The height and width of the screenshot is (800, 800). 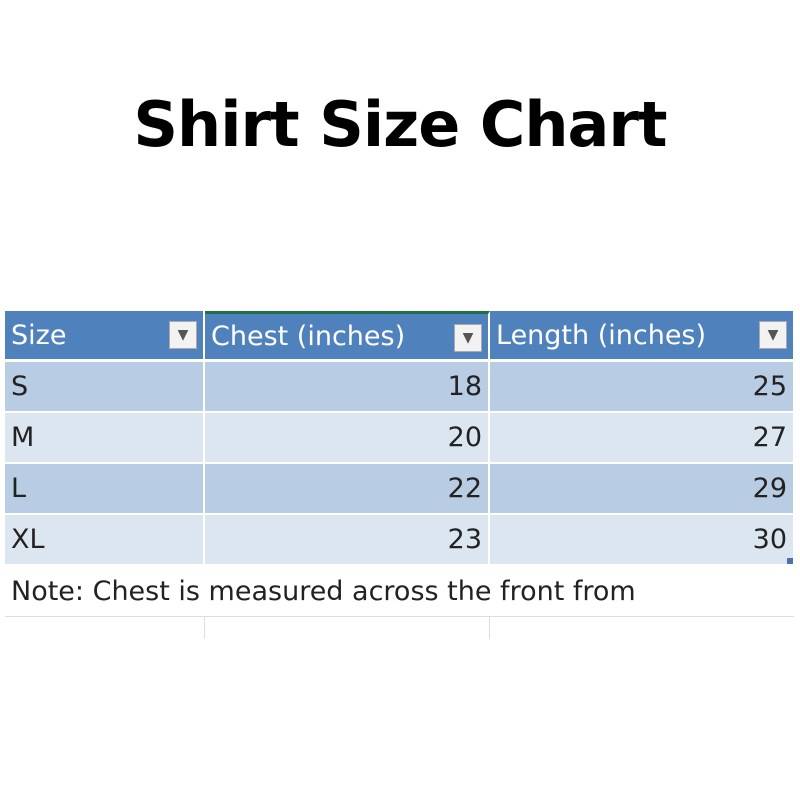 I want to click on size-cell: XL, so click(x=105, y=540).